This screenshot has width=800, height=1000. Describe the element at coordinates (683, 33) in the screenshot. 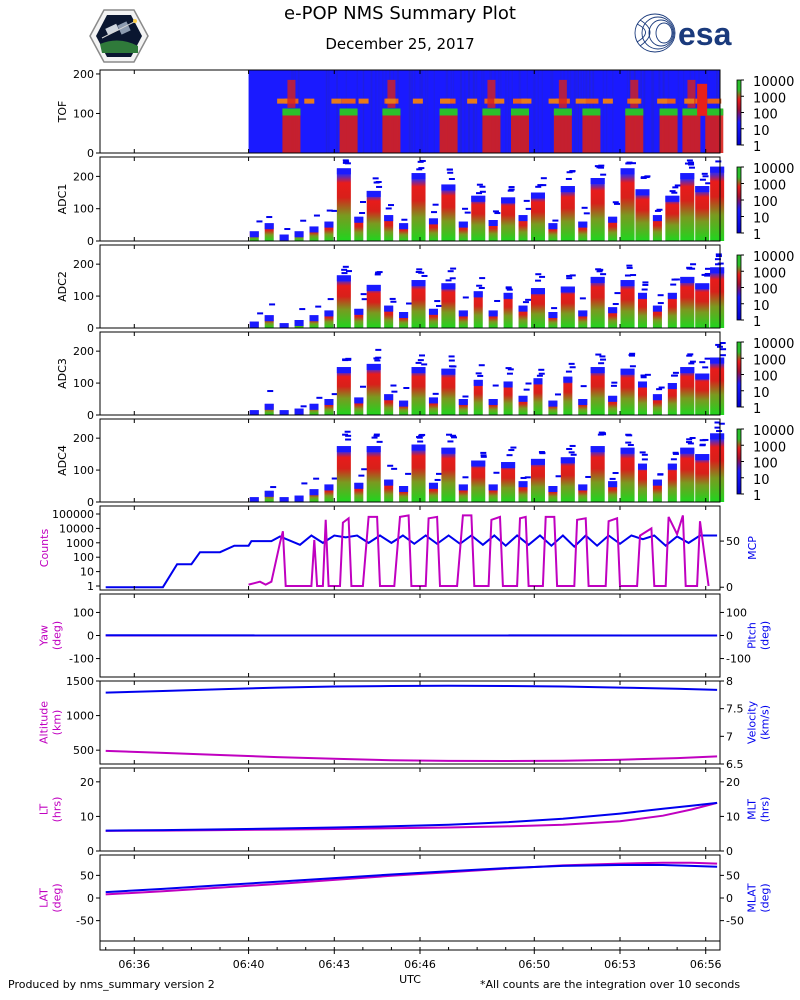

I see `esa-logo-icon: esa` at that location.